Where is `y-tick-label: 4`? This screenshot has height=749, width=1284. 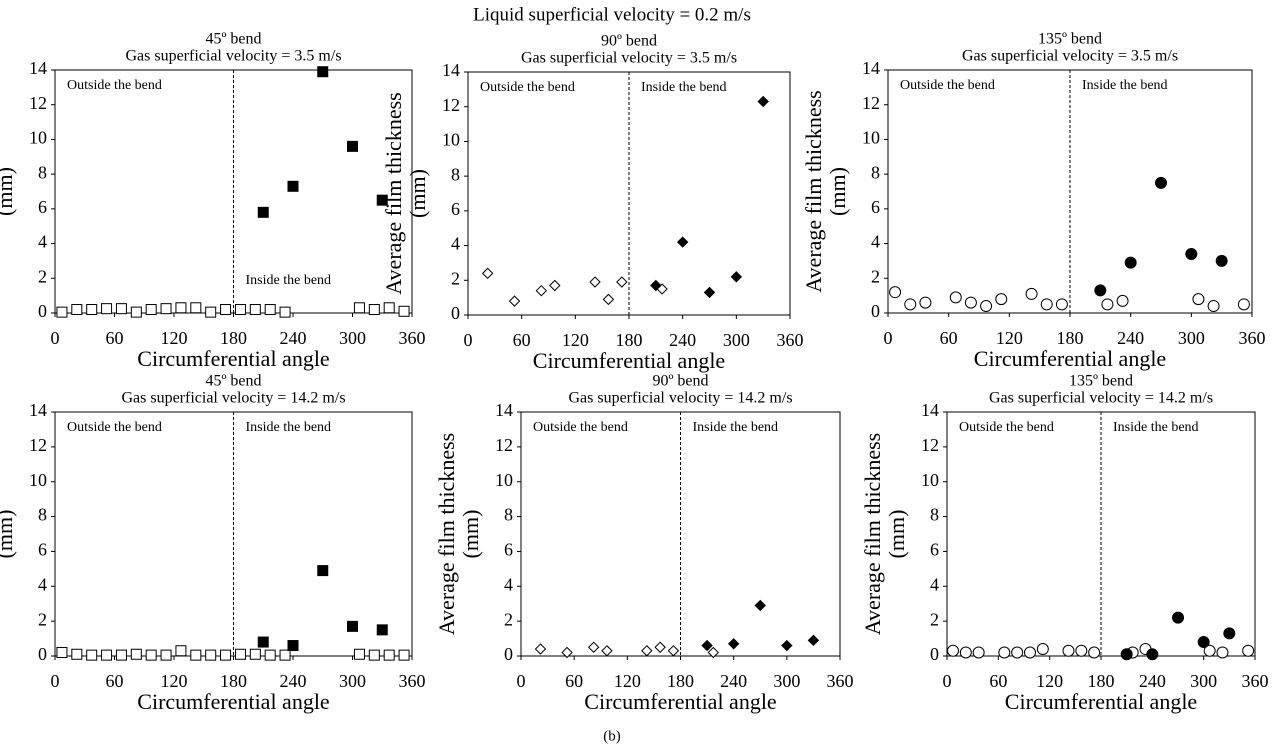 y-tick-label: 4 is located at coordinates (934, 584).